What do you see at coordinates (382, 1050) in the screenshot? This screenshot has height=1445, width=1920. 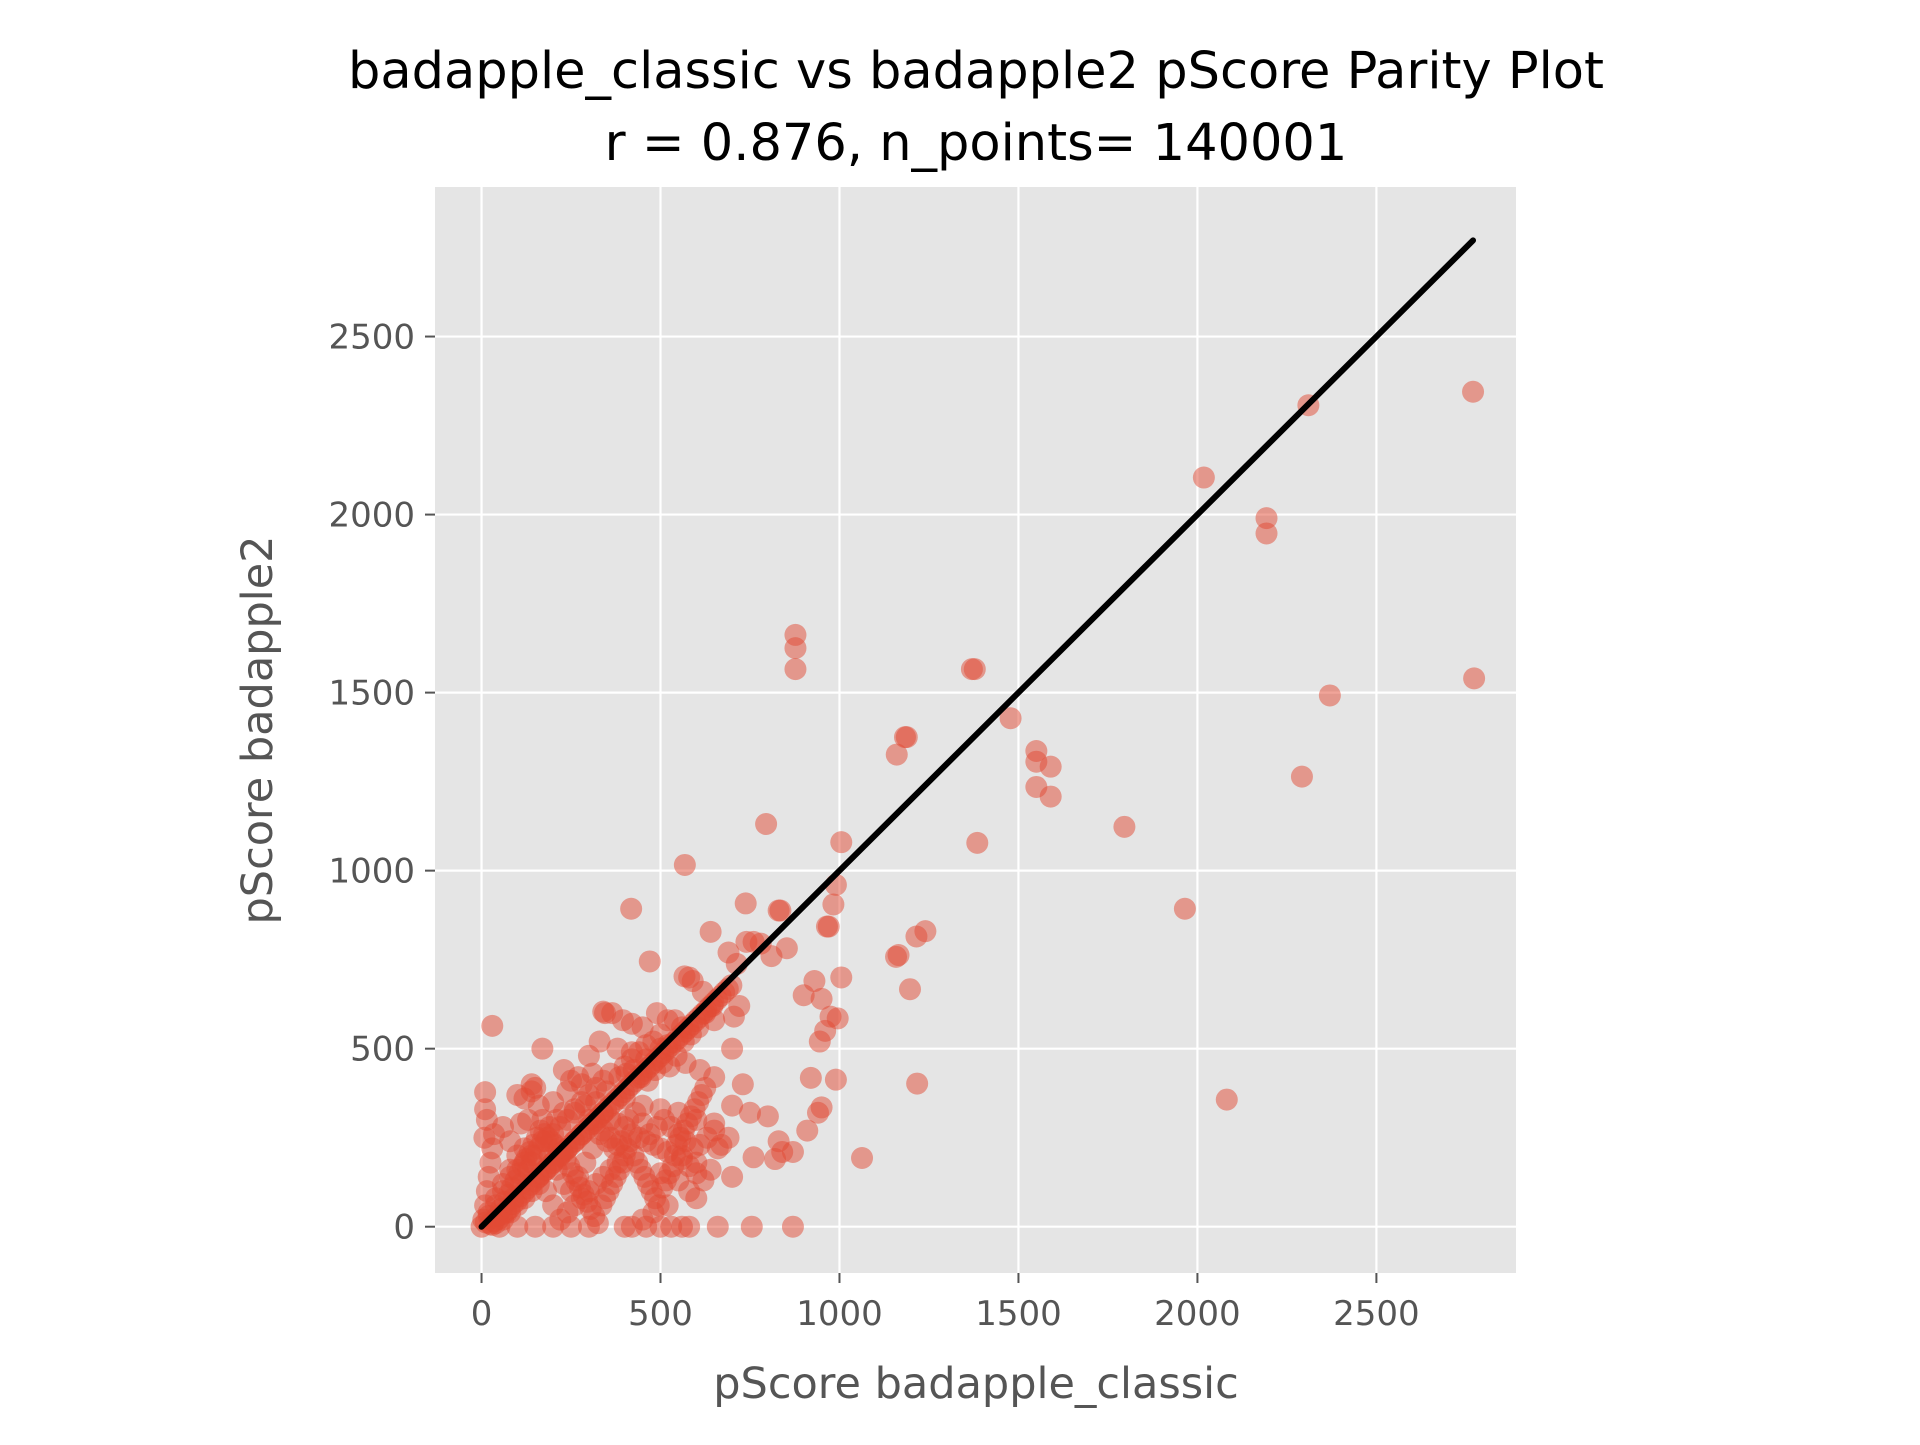 I see `y-tick-label: 500` at bounding box center [382, 1050].